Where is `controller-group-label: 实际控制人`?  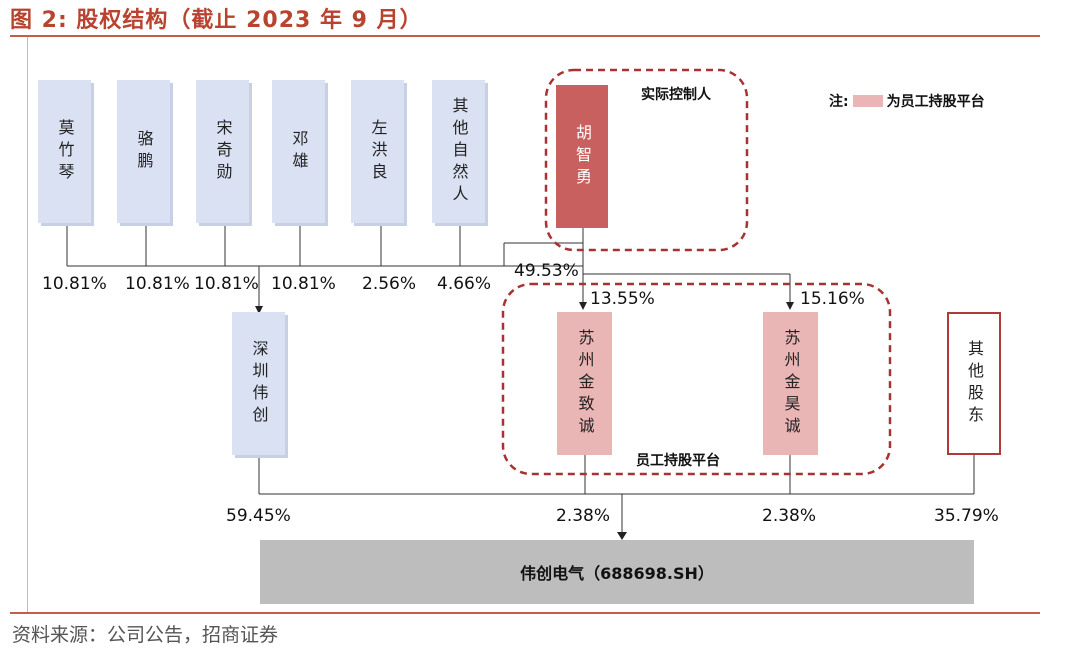 controller-group-label: 实际控制人 is located at coordinates (676, 95).